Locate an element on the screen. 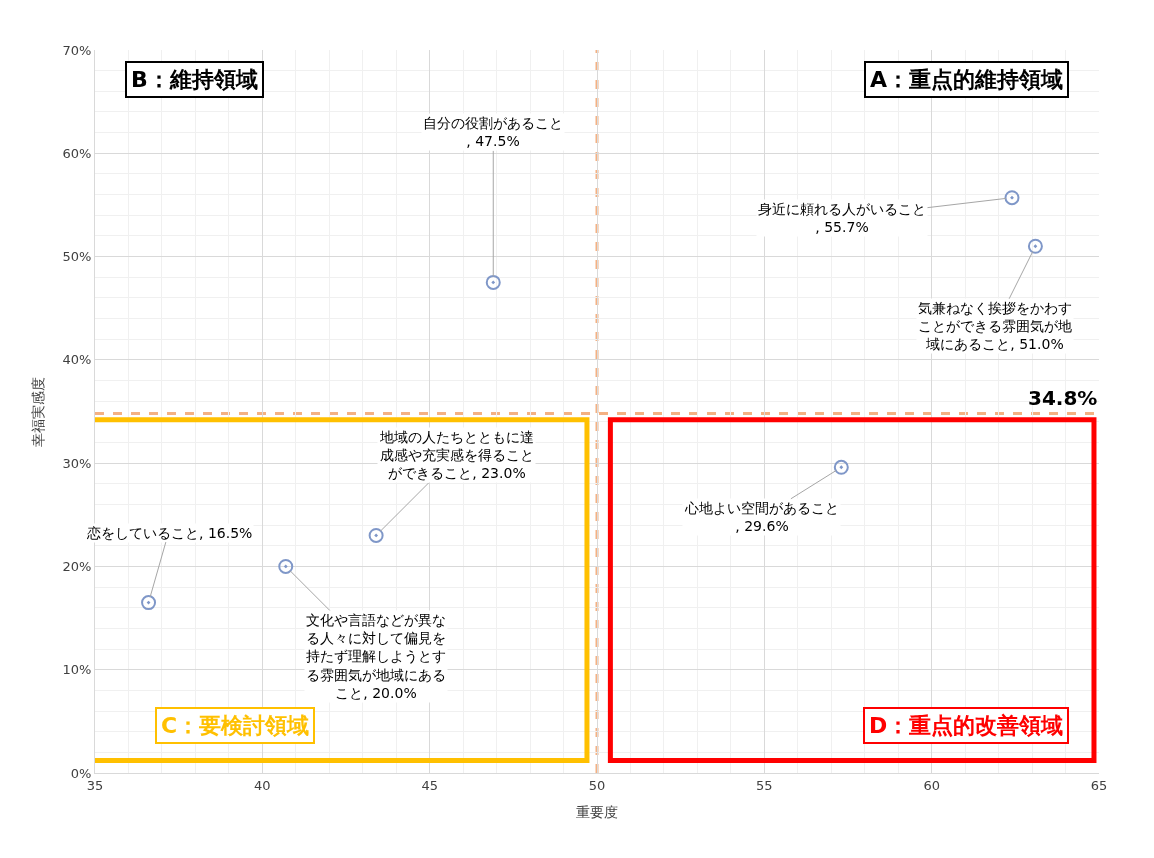  annotation: 心地よい空間があること, 29.6% is located at coordinates (761, 517).